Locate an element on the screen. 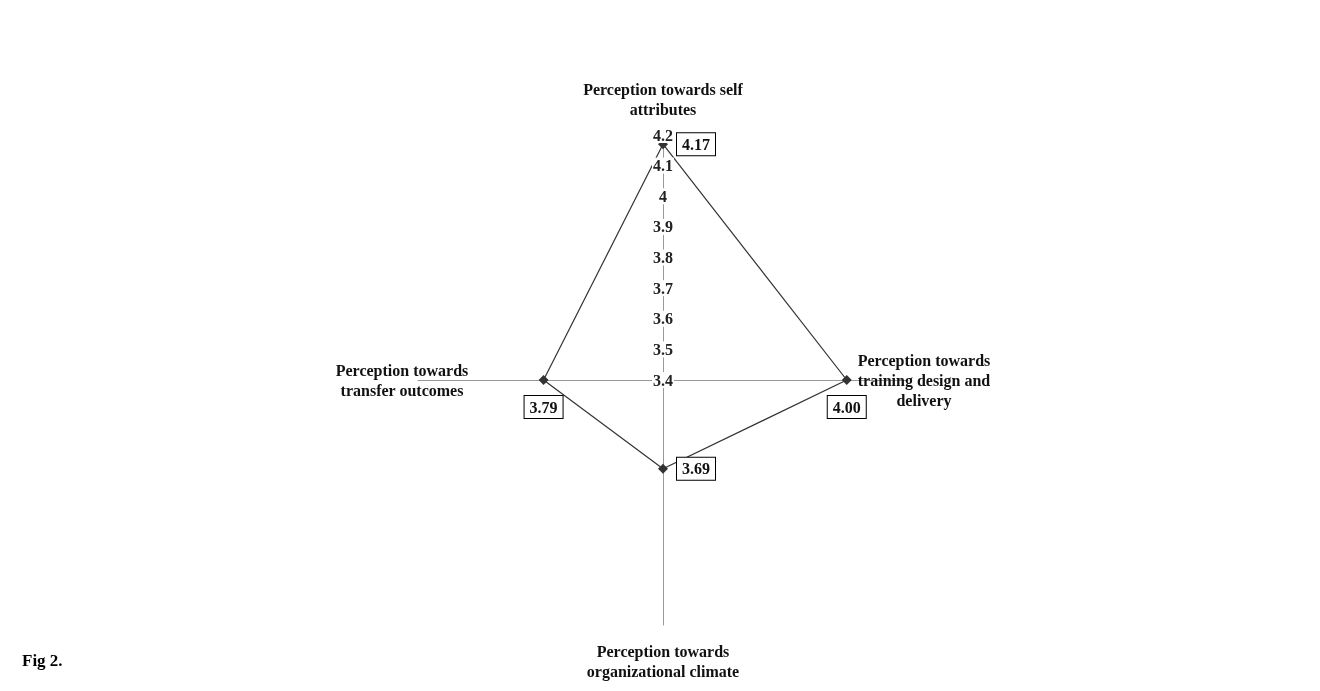 Image resolution: width=1320 pixels, height=691 pixels. spoke-label: Perception towards self attributes is located at coordinates (663, 99).